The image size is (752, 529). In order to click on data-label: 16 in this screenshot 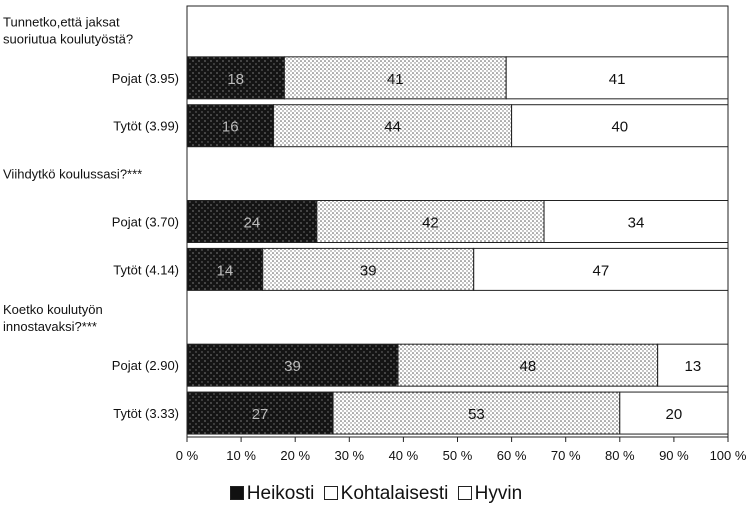, I will do `click(230, 127)`.